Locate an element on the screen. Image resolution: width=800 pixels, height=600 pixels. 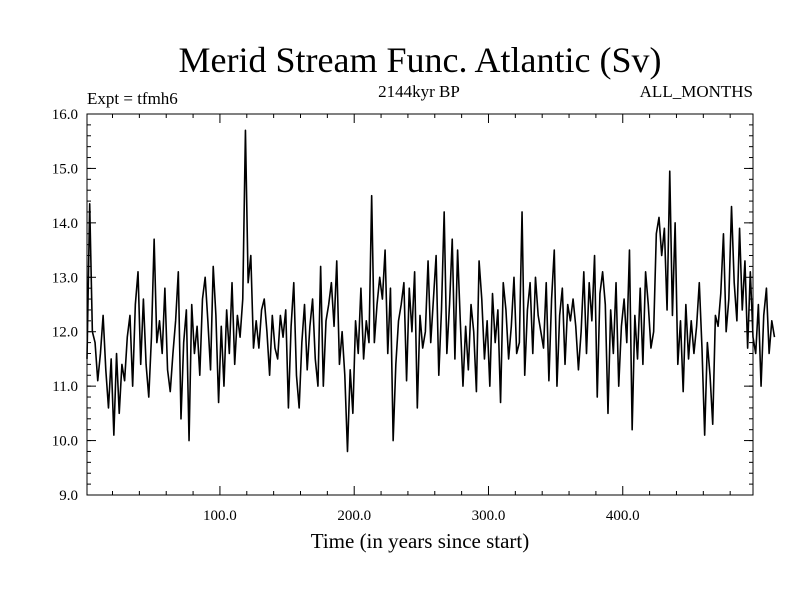
y-tick-label: 15.0 is located at coordinates (65, 169).